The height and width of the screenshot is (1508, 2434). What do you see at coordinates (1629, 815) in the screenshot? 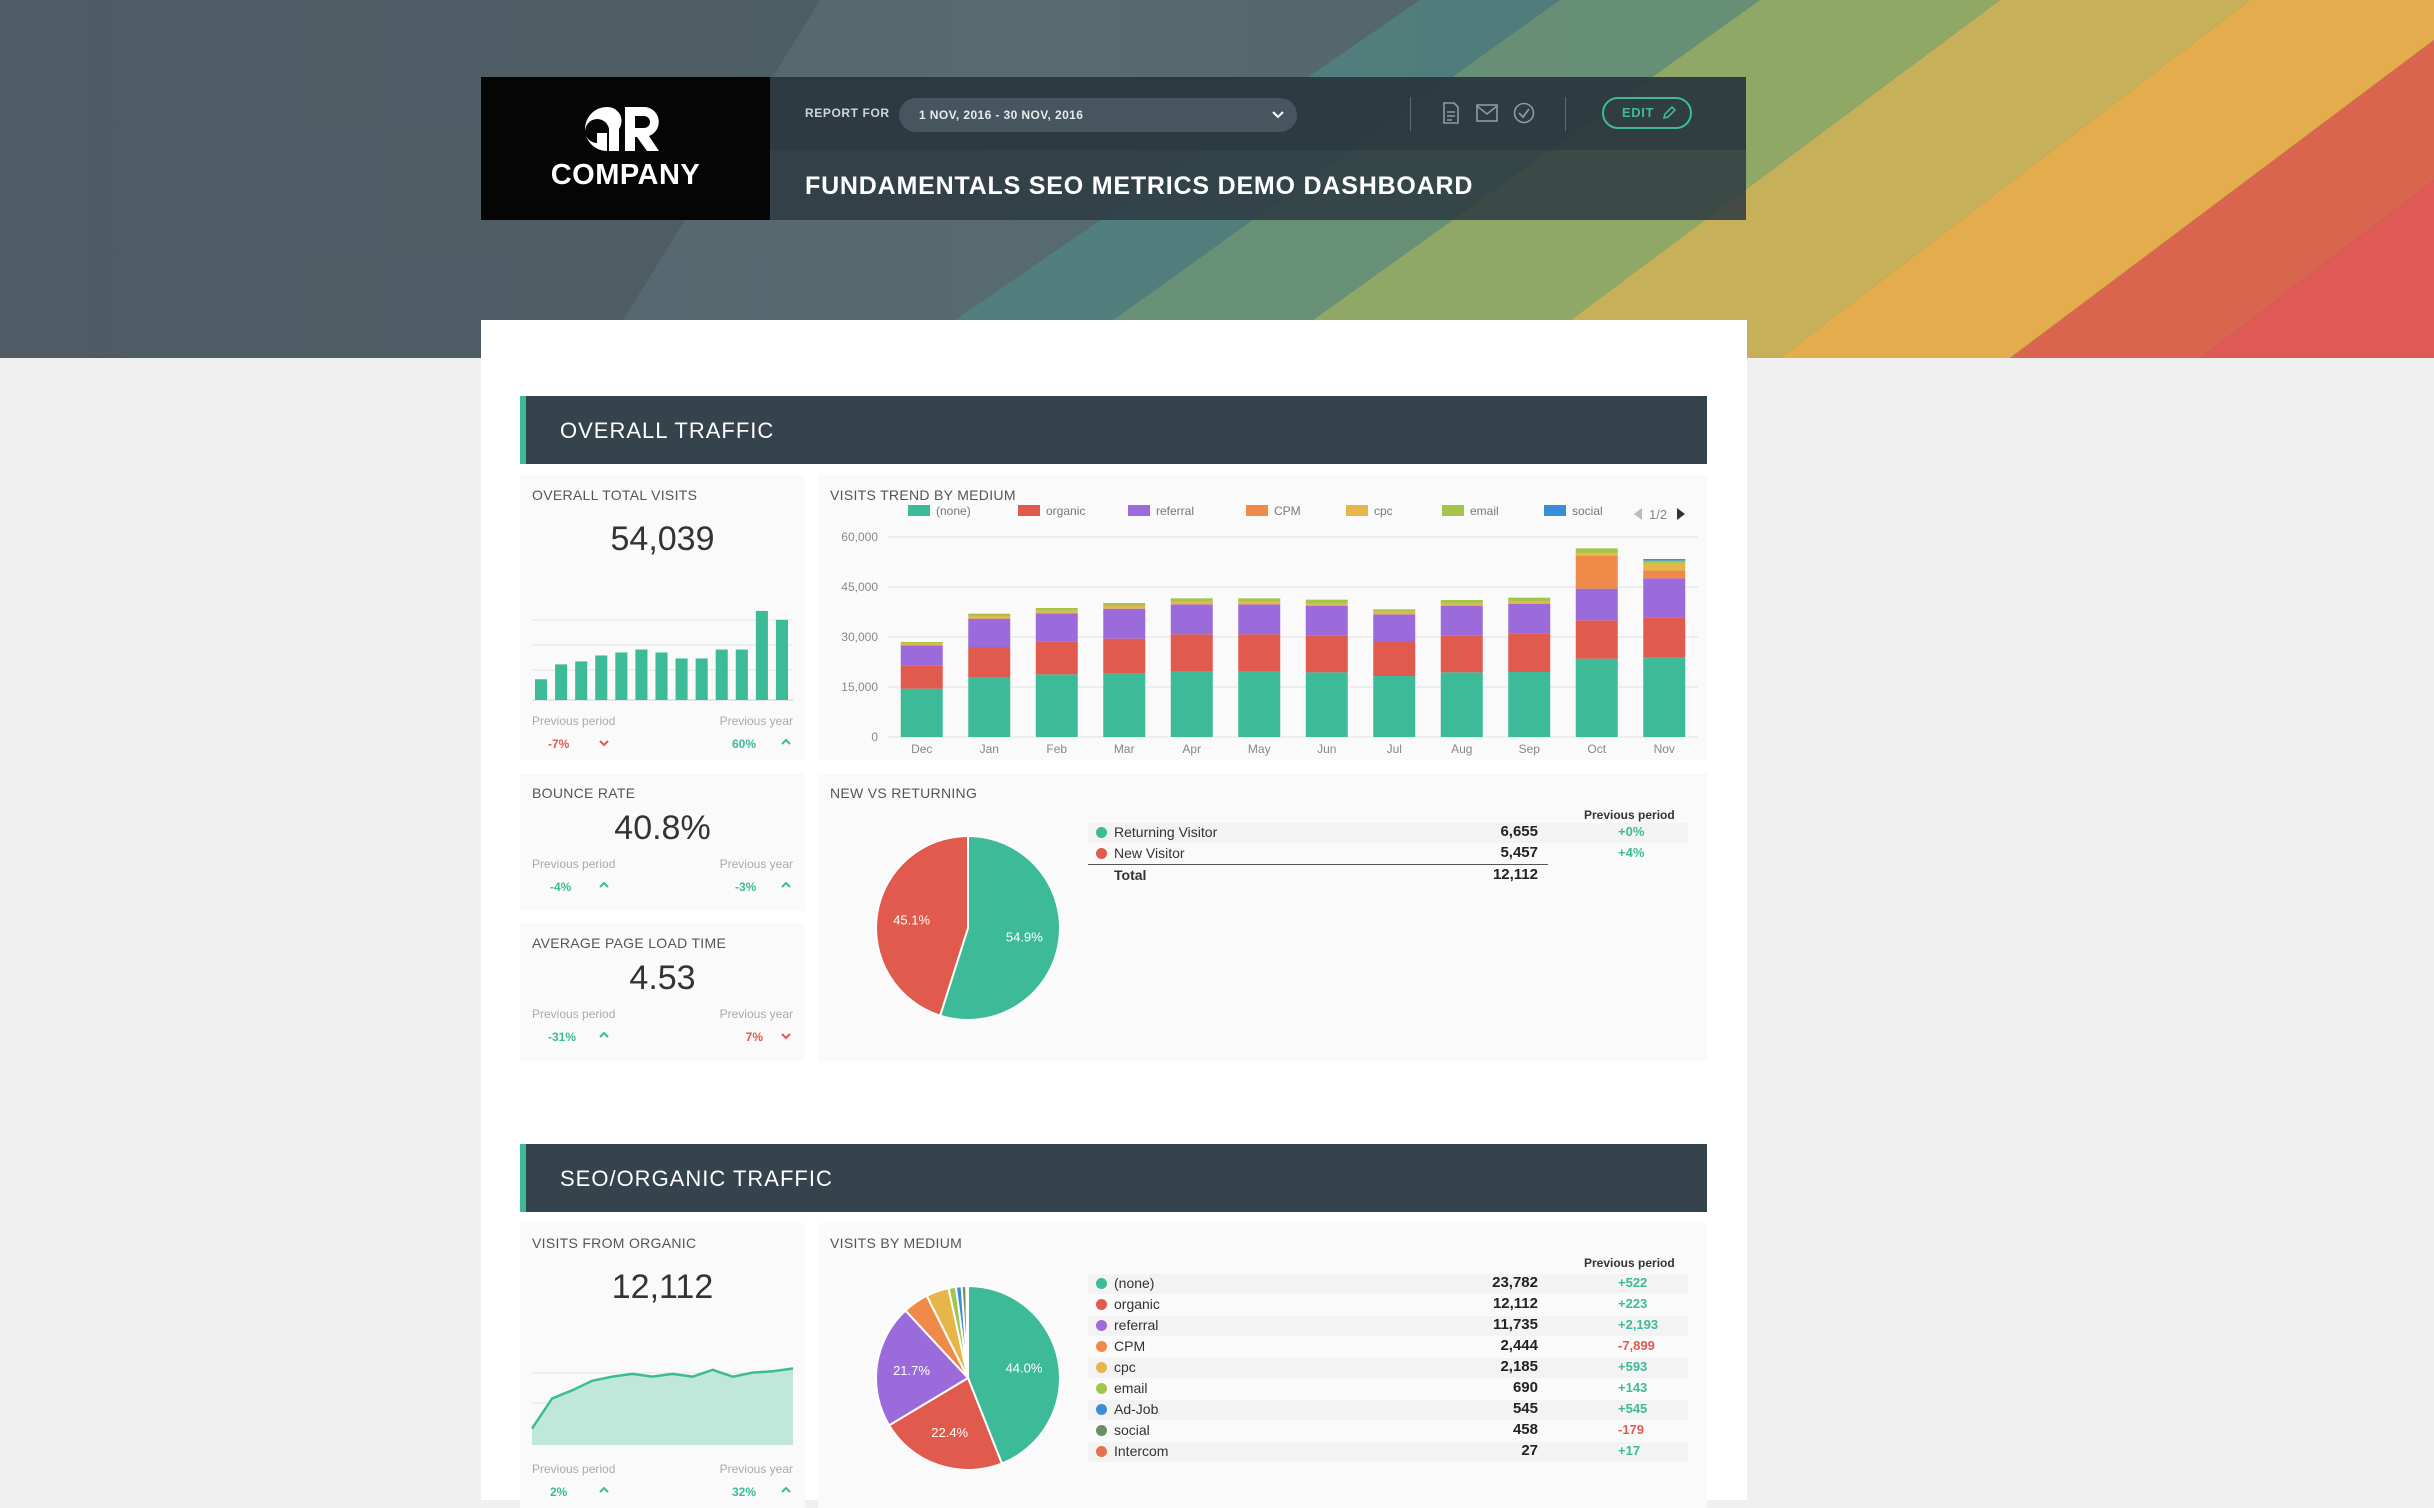
I see `prev-period-header: Previous period` at bounding box center [1629, 815].